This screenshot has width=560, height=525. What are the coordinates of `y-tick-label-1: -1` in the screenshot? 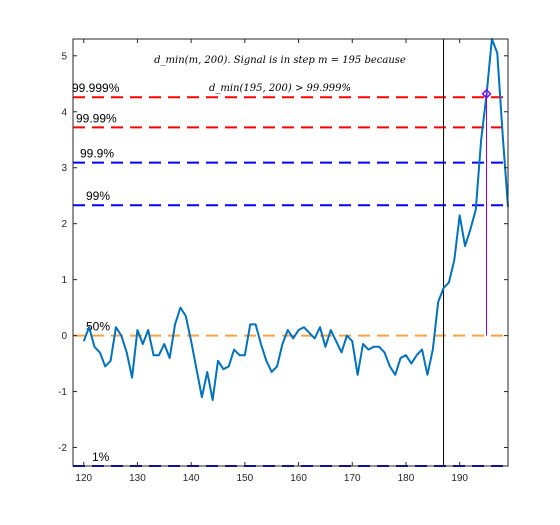 It's located at (62, 392).